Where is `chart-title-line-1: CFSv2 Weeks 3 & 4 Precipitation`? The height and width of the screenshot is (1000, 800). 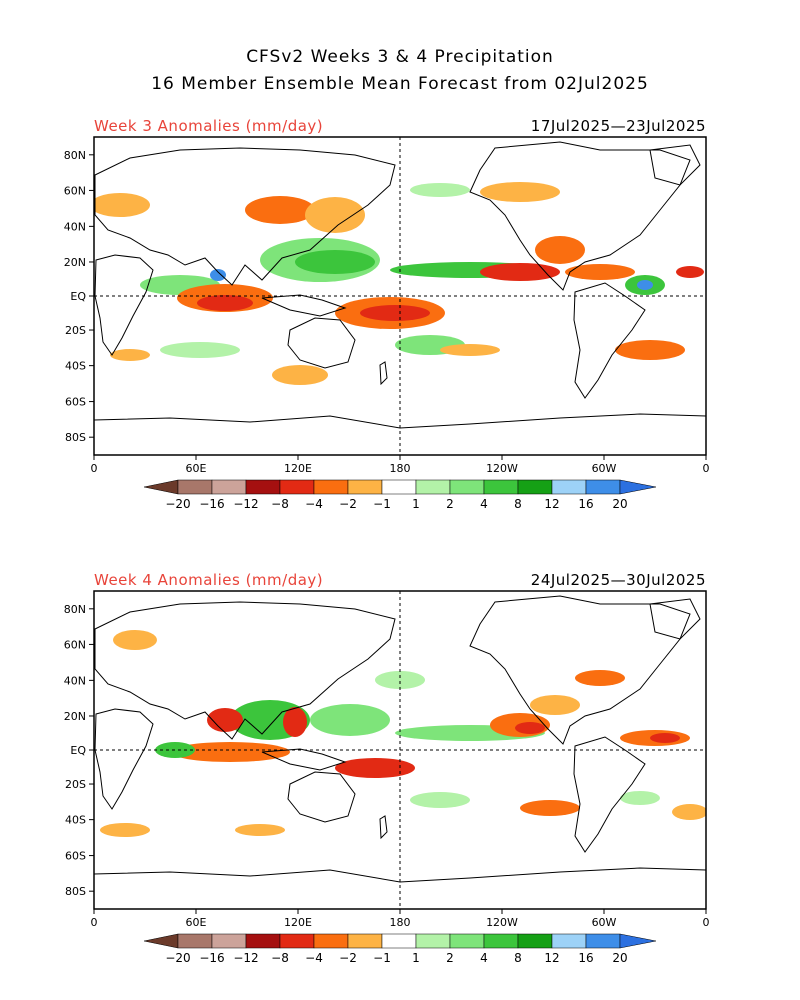 chart-title-line-1: CFSv2 Weeks 3 & 4 Precipitation is located at coordinates (400, 57).